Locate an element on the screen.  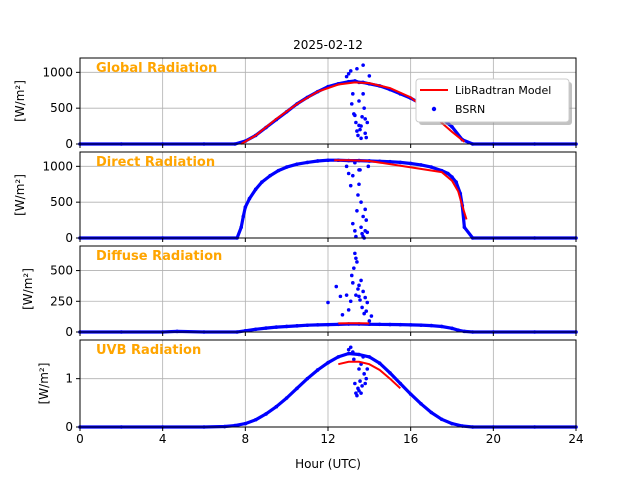
x-tick-label: 4 is located at coordinates (163, 439).